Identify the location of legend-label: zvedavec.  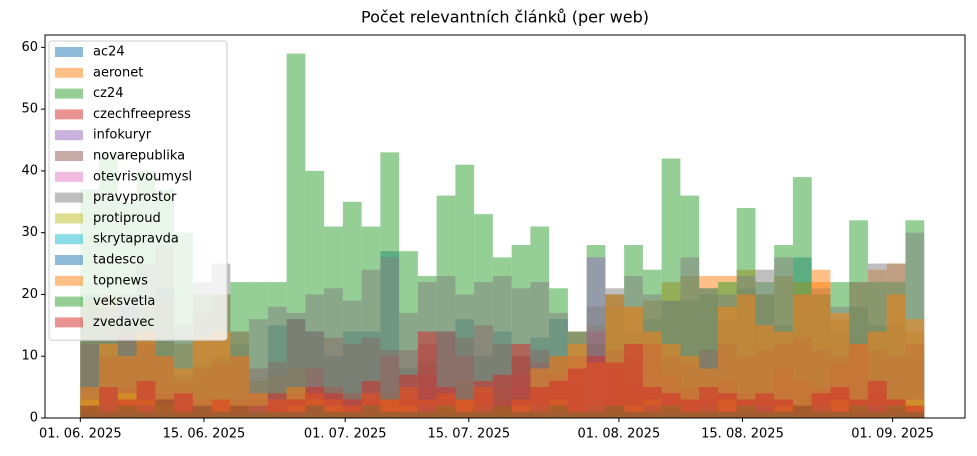
(124, 322).